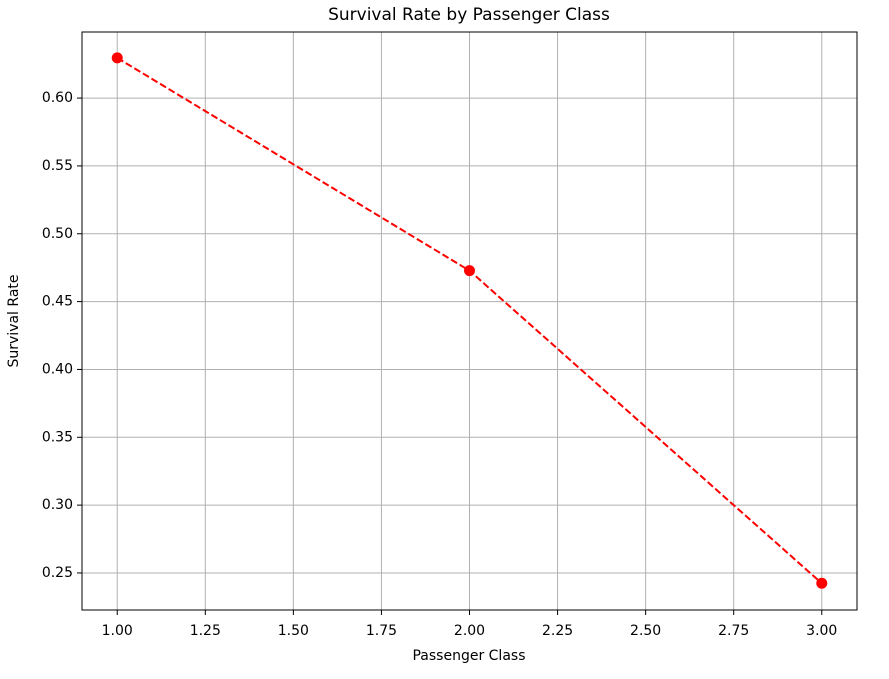  Describe the element at coordinates (117, 631) in the screenshot. I see `x-tick-label: 1.00` at that location.